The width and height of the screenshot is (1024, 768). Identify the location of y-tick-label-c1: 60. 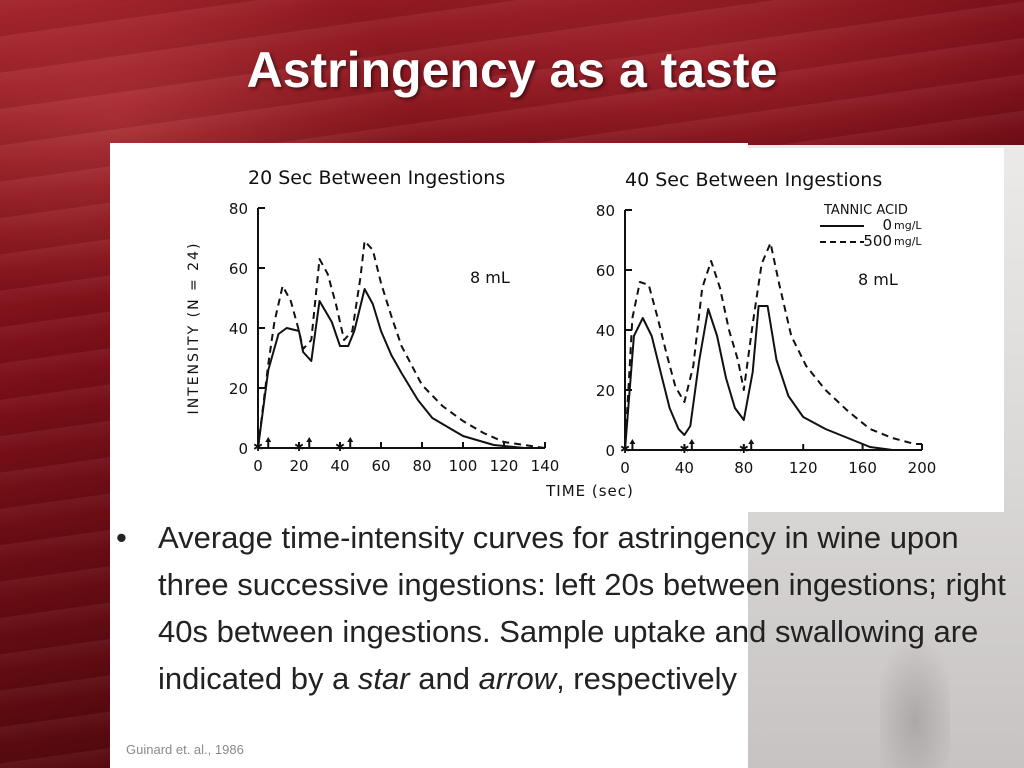
(238, 269).